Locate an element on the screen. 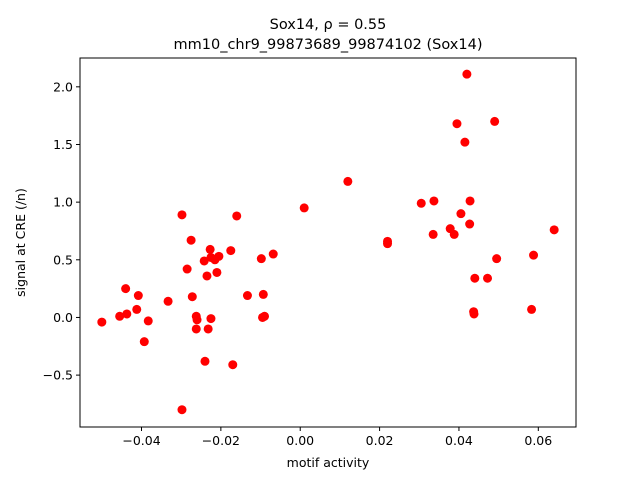 Image resolution: width=640 pixels, height=480 pixels. chart-subtitle: mm10_chr9_99873689_99874102 (Sox14) is located at coordinates (328, 45).